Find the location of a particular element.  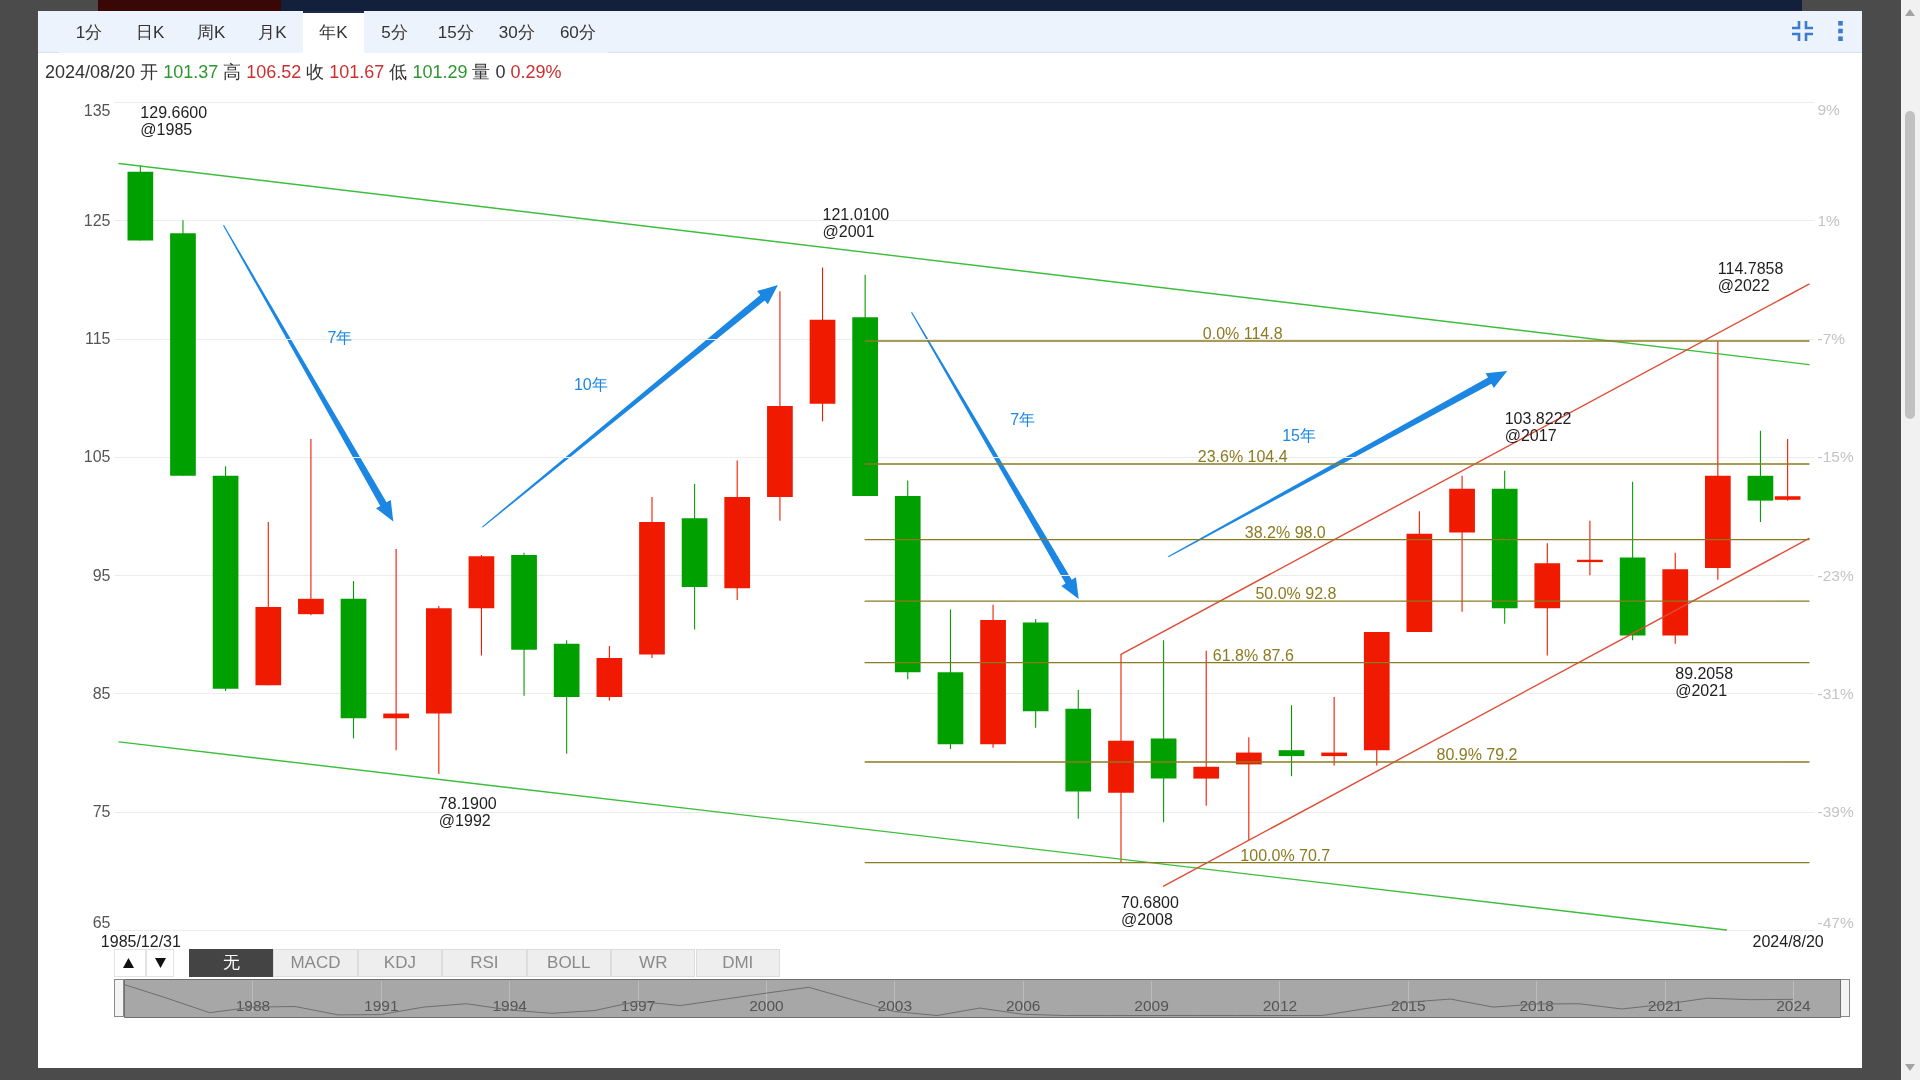

y-tick-label: 95 is located at coordinates (101, 575).